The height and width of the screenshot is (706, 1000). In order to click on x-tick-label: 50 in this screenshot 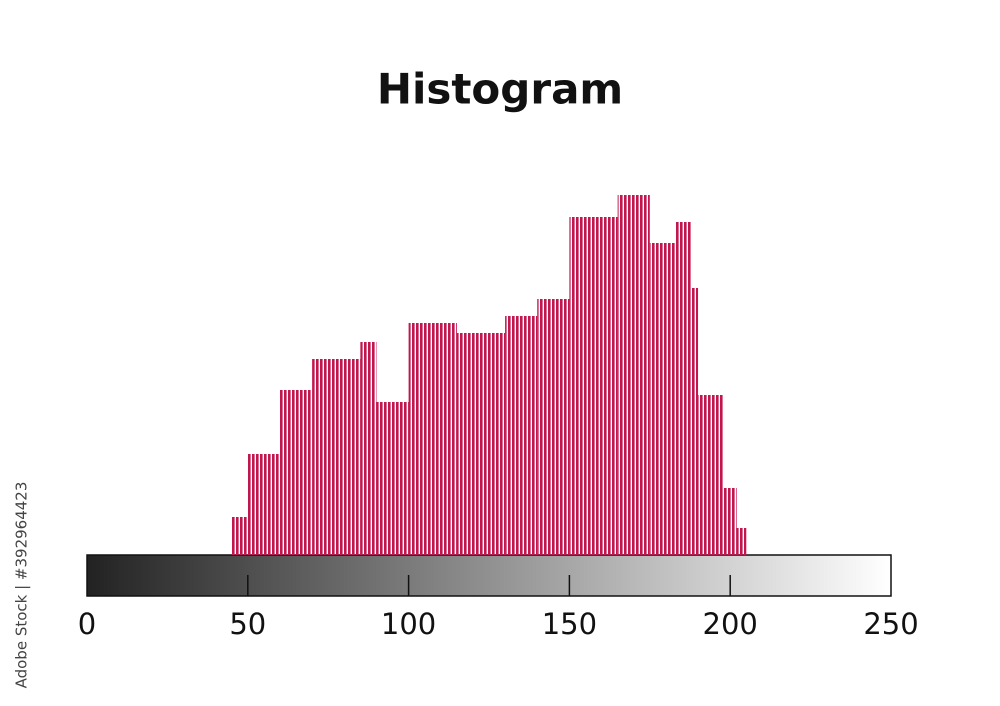, I will do `click(247, 624)`.